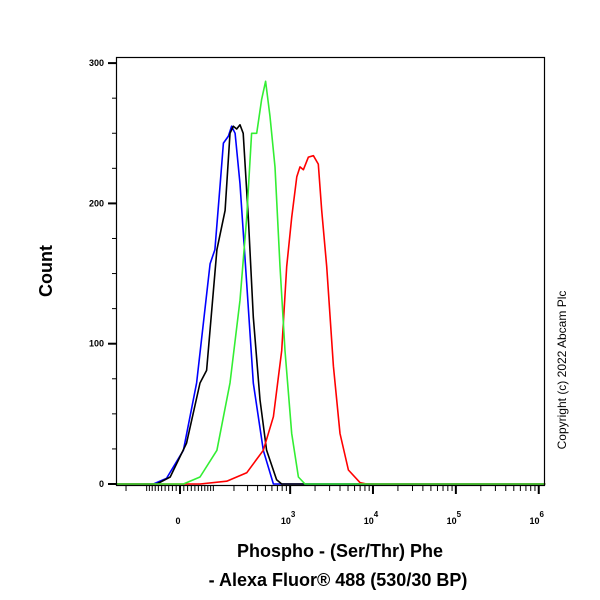  Describe the element at coordinates (96, 63) in the screenshot. I see `y-tick-label: 300` at that location.